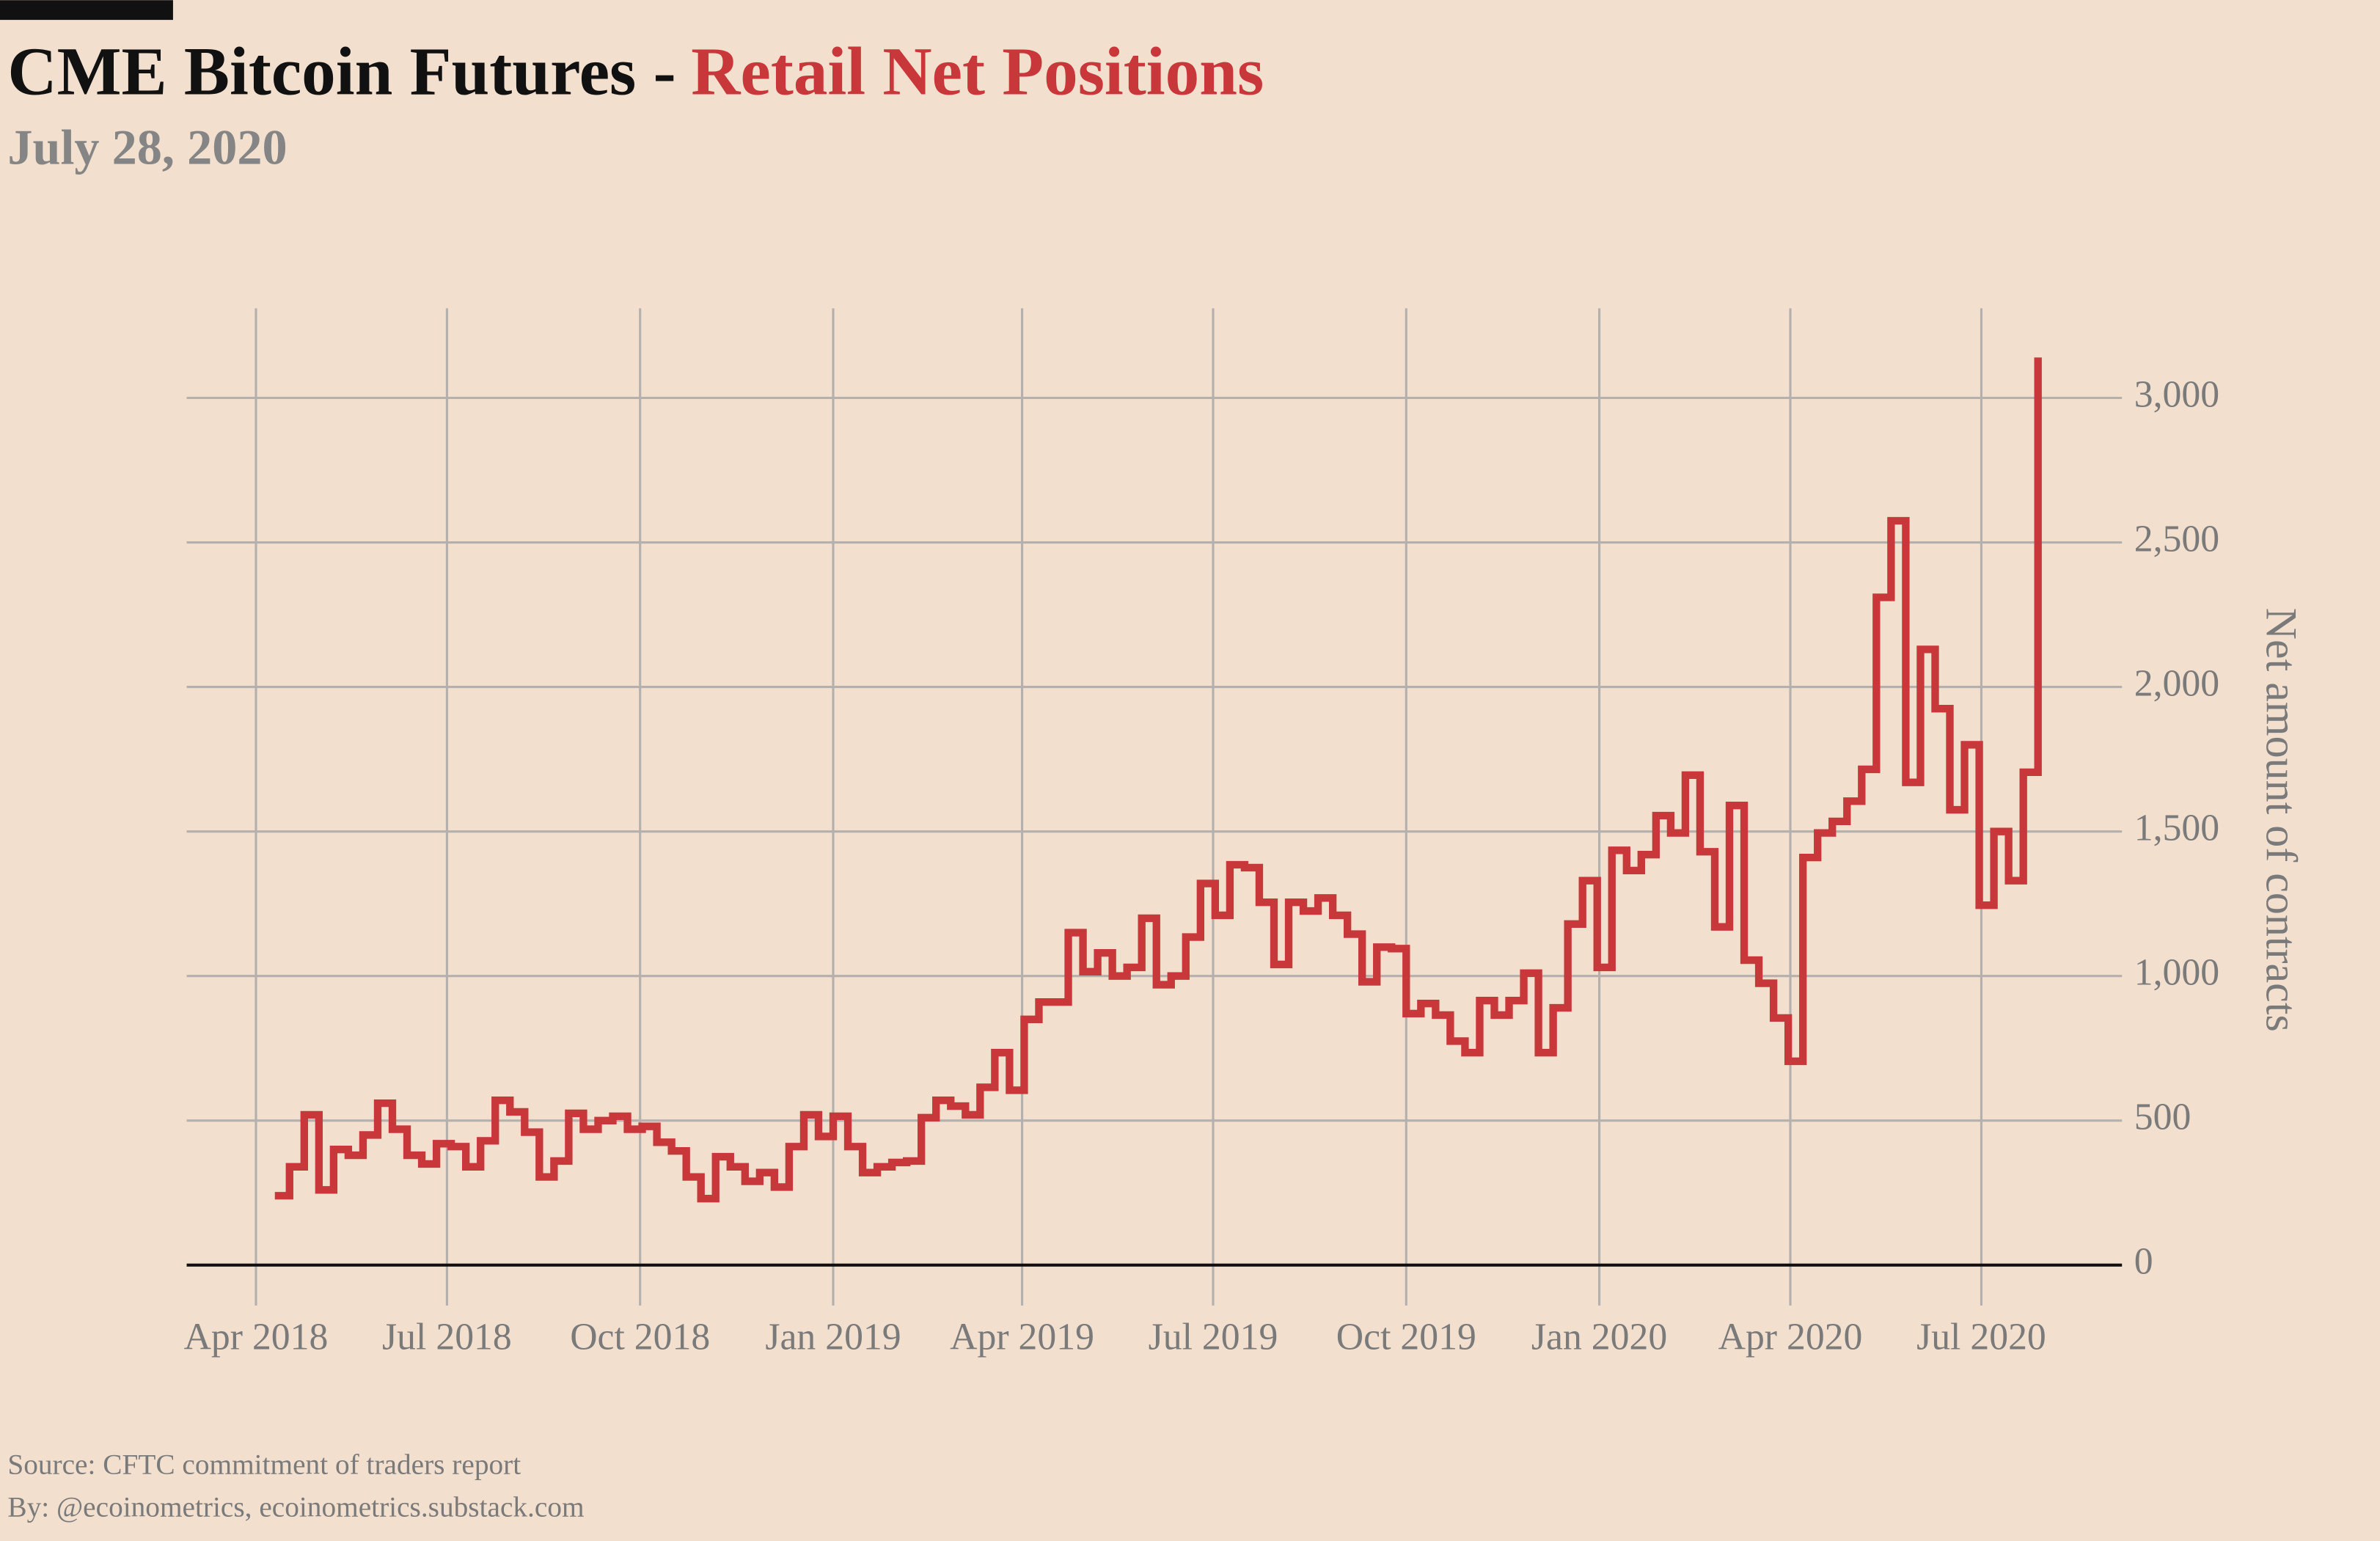 The width and height of the screenshot is (2380, 1541). I want to click on x-tick-label: Jul 2018, so click(447, 1337).